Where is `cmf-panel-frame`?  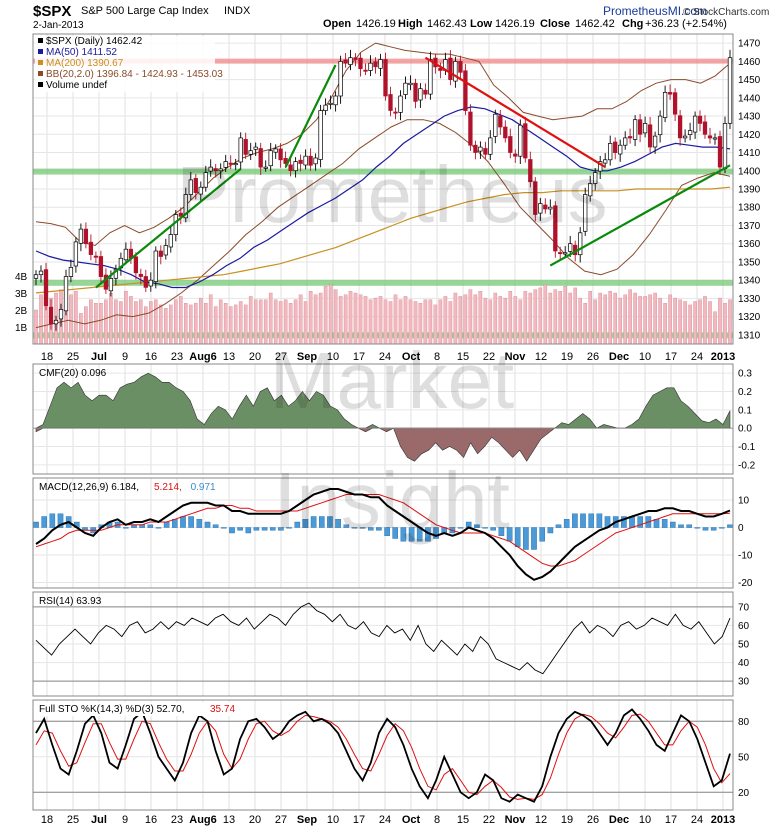 cmf-panel-frame is located at coordinates (383, 419).